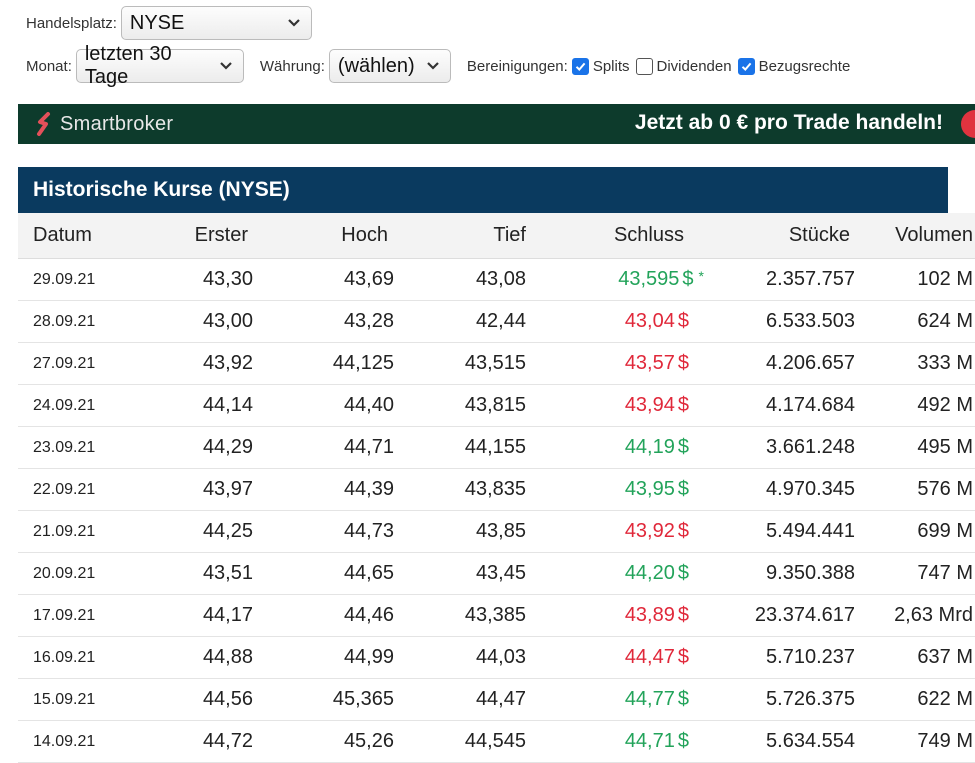  Describe the element at coordinates (621, 615) in the screenshot. I see `cell-schluss: 43,89 $` at that location.